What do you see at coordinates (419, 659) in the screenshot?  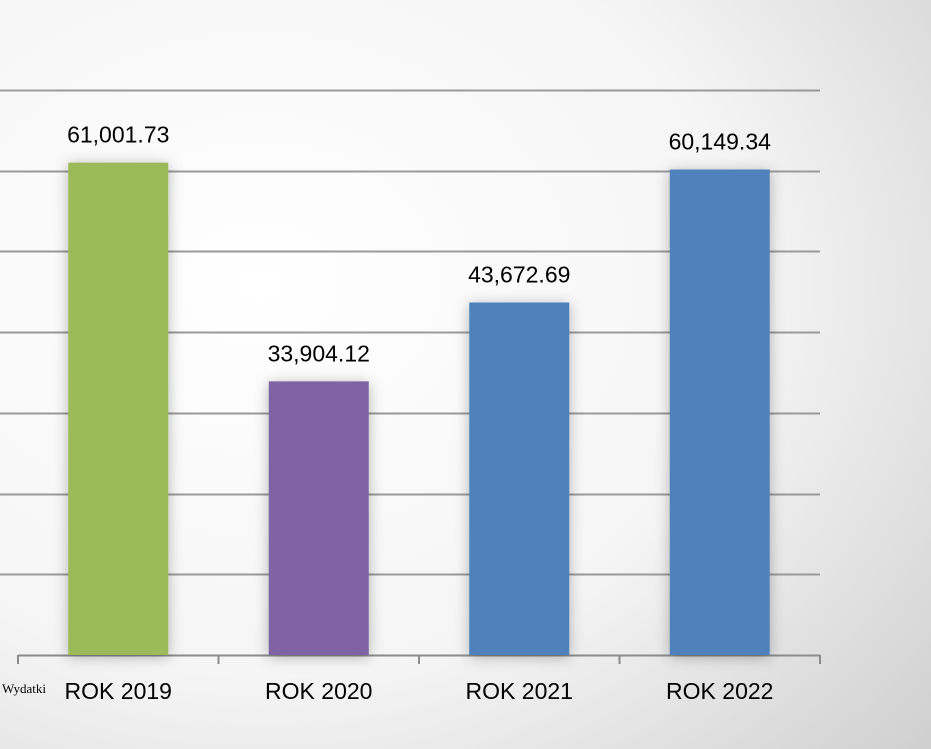 I see `x-axis` at bounding box center [419, 659].